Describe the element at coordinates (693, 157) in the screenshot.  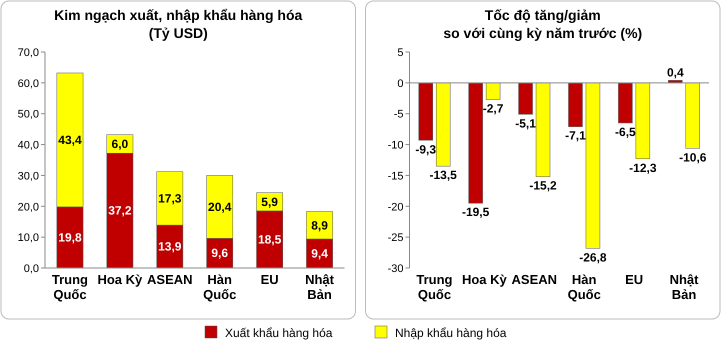
I see `data-label: -10,6` at that location.